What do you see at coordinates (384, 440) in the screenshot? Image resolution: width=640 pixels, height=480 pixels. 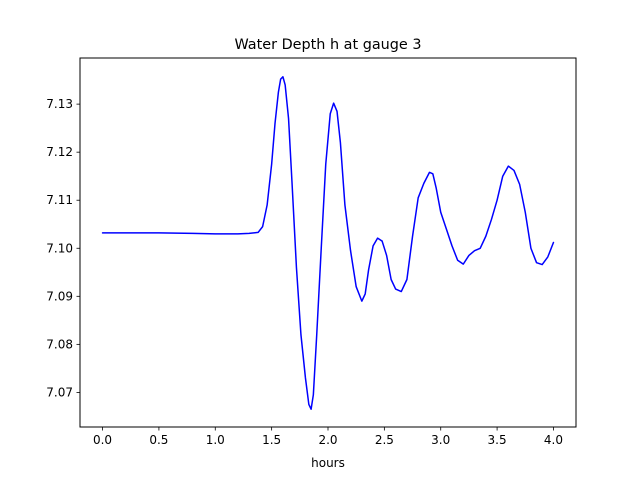 I see `x-tick-label: 2.5` at bounding box center [384, 440].